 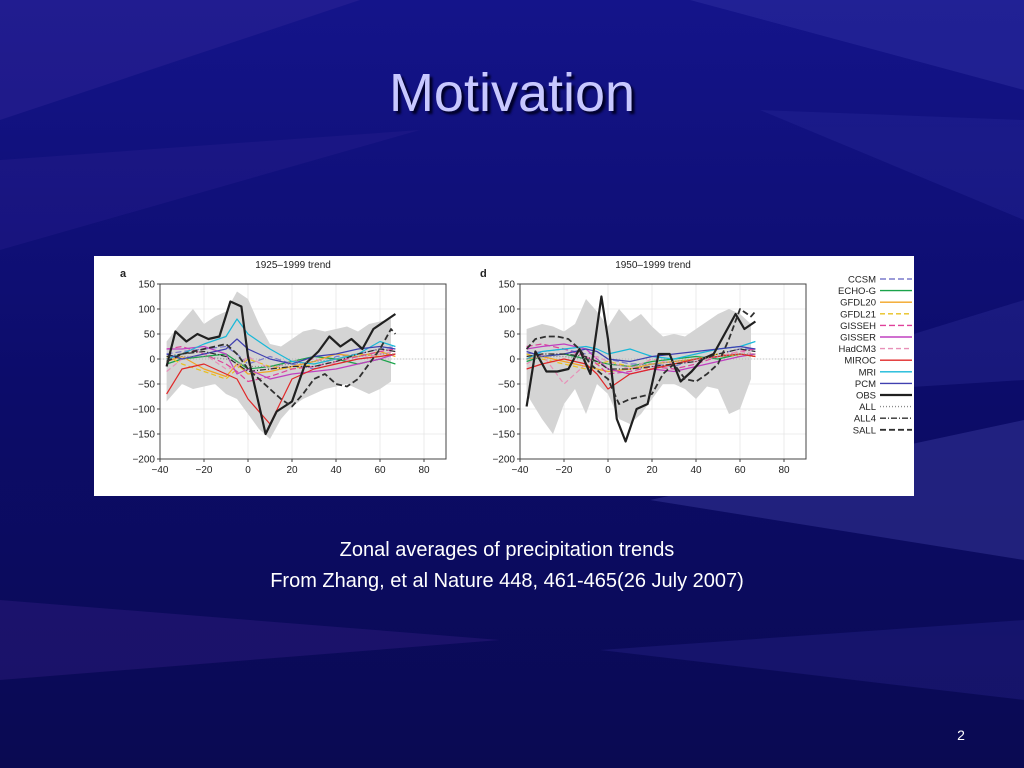 What do you see at coordinates (858, 303) in the screenshot?
I see `legend-label: GFDL20` at bounding box center [858, 303].